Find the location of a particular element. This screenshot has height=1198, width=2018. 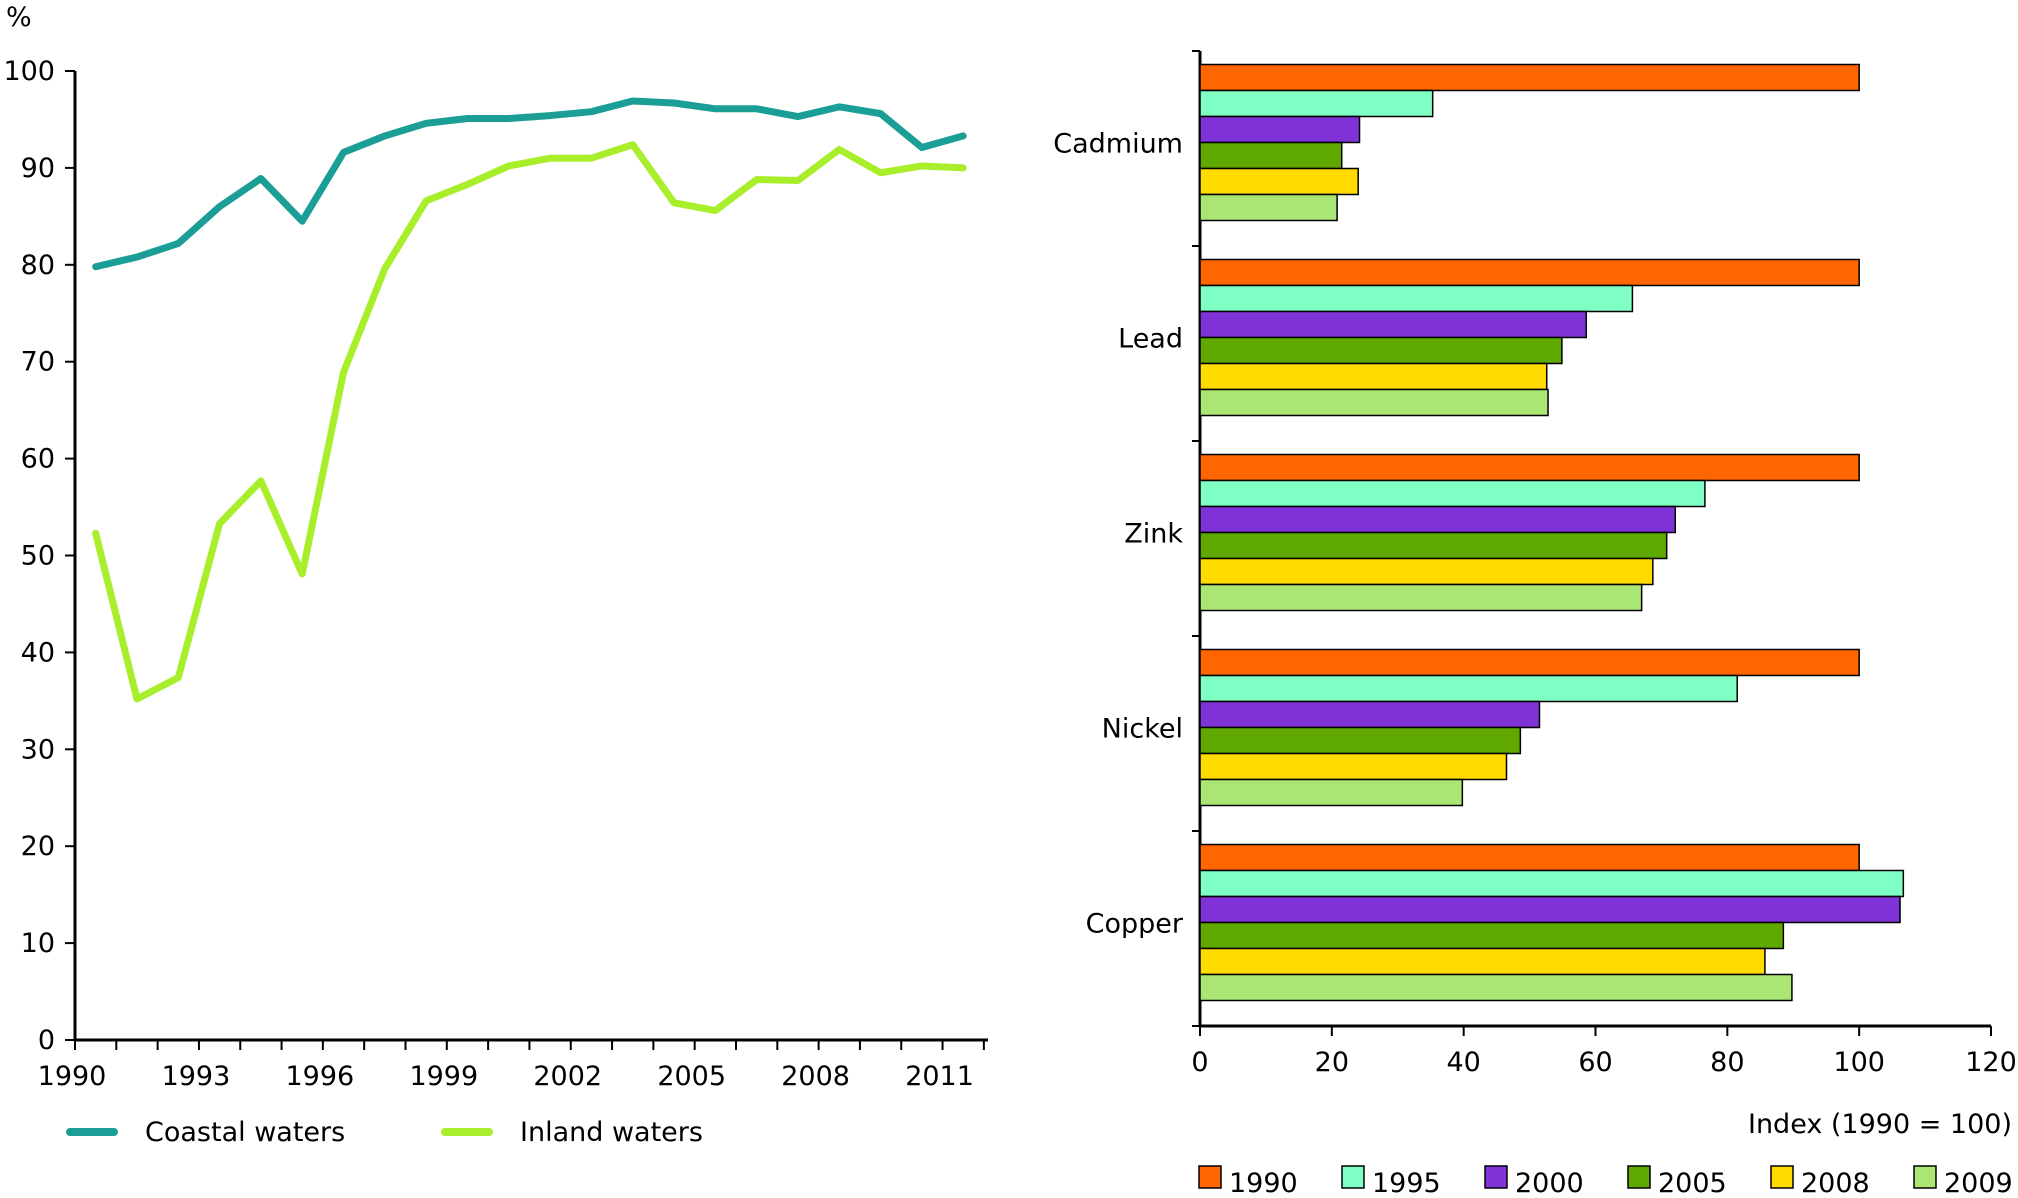

bar-zink-1990 is located at coordinates (1529, 467).